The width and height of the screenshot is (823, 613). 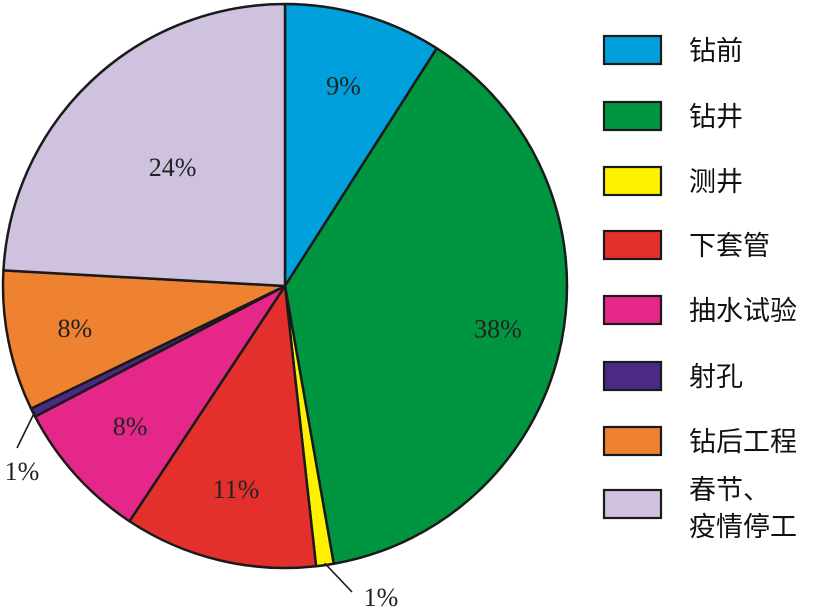 What do you see at coordinates (743, 509) in the screenshot?
I see `legend-label-8: 春节、疫情停工` at bounding box center [743, 509].